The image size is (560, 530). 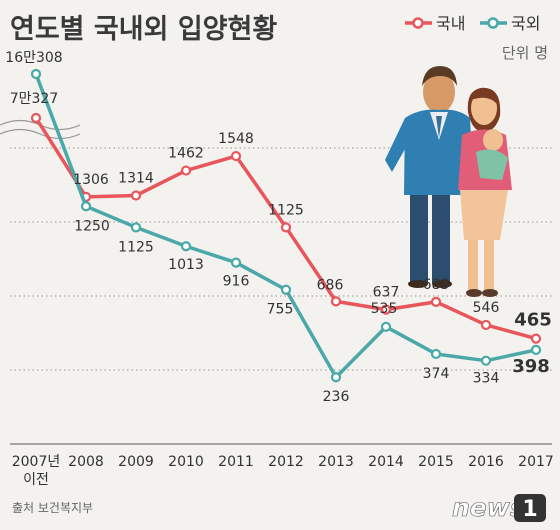 I want to click on data-label-domestic-10: 465, so click(x=533, y=320).